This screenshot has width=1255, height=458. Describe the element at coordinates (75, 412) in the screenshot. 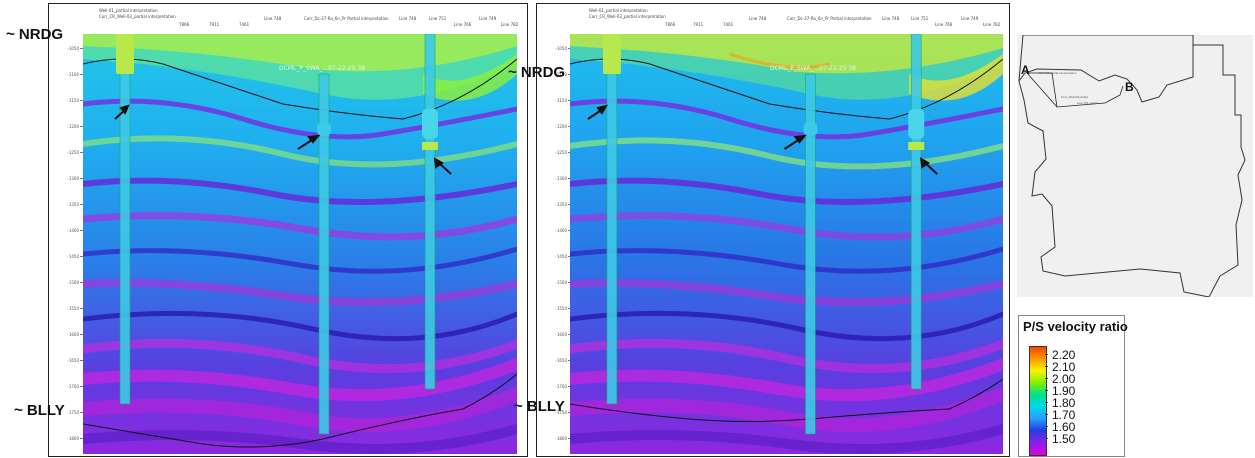

I see `depth-tick: -1750` at that location.